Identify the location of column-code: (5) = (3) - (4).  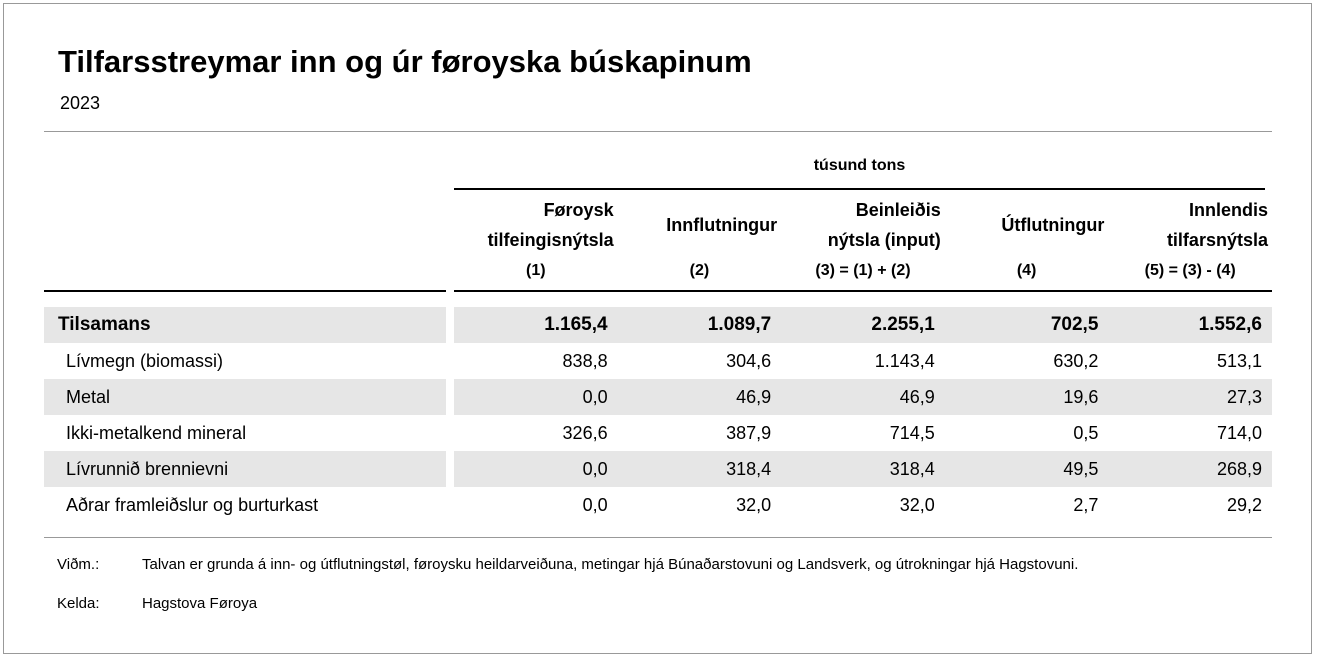
(1190, 270).